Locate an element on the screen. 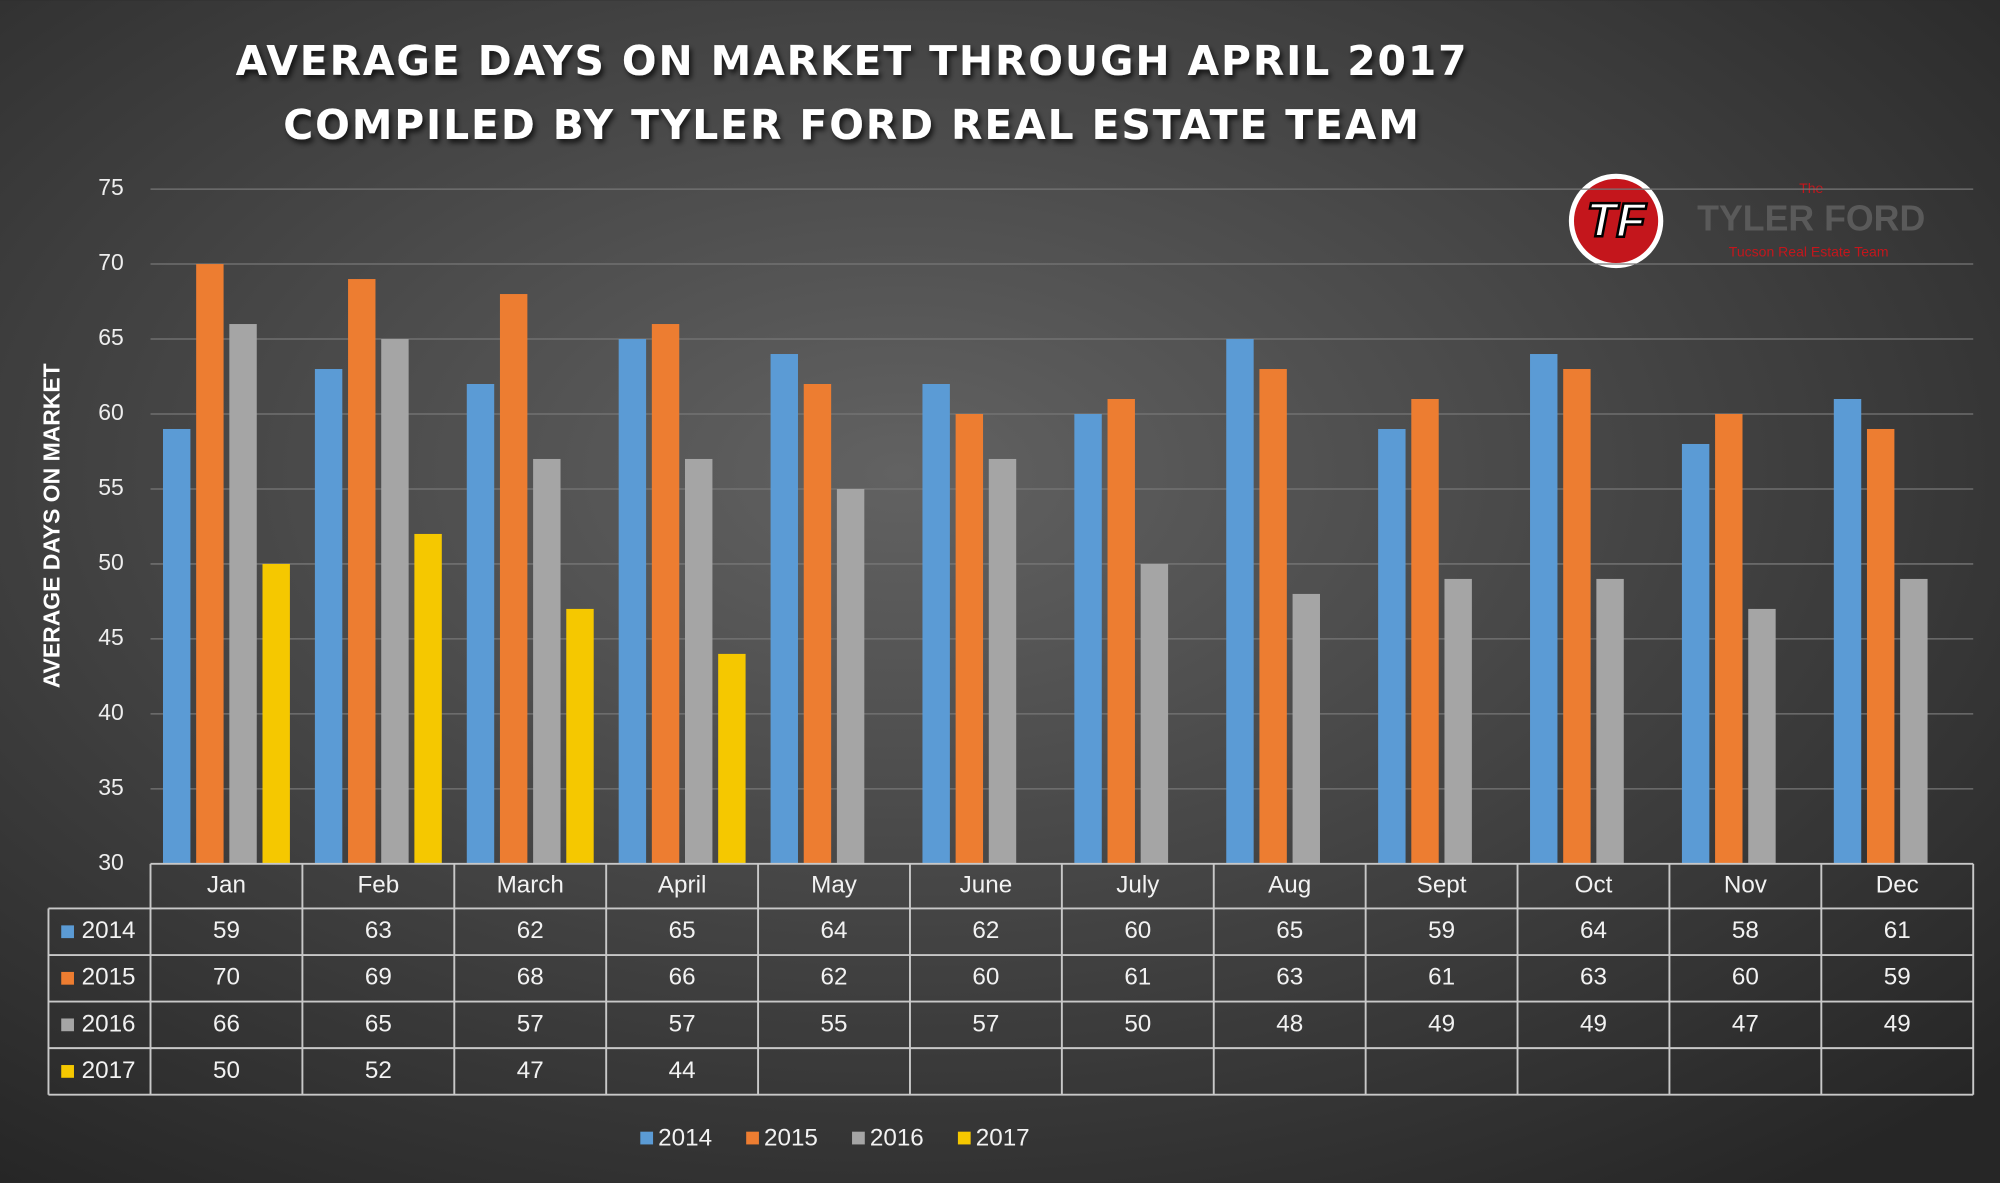  logo-tagline: Tucson Real Estate Team is located at coordinates (1809, 252).